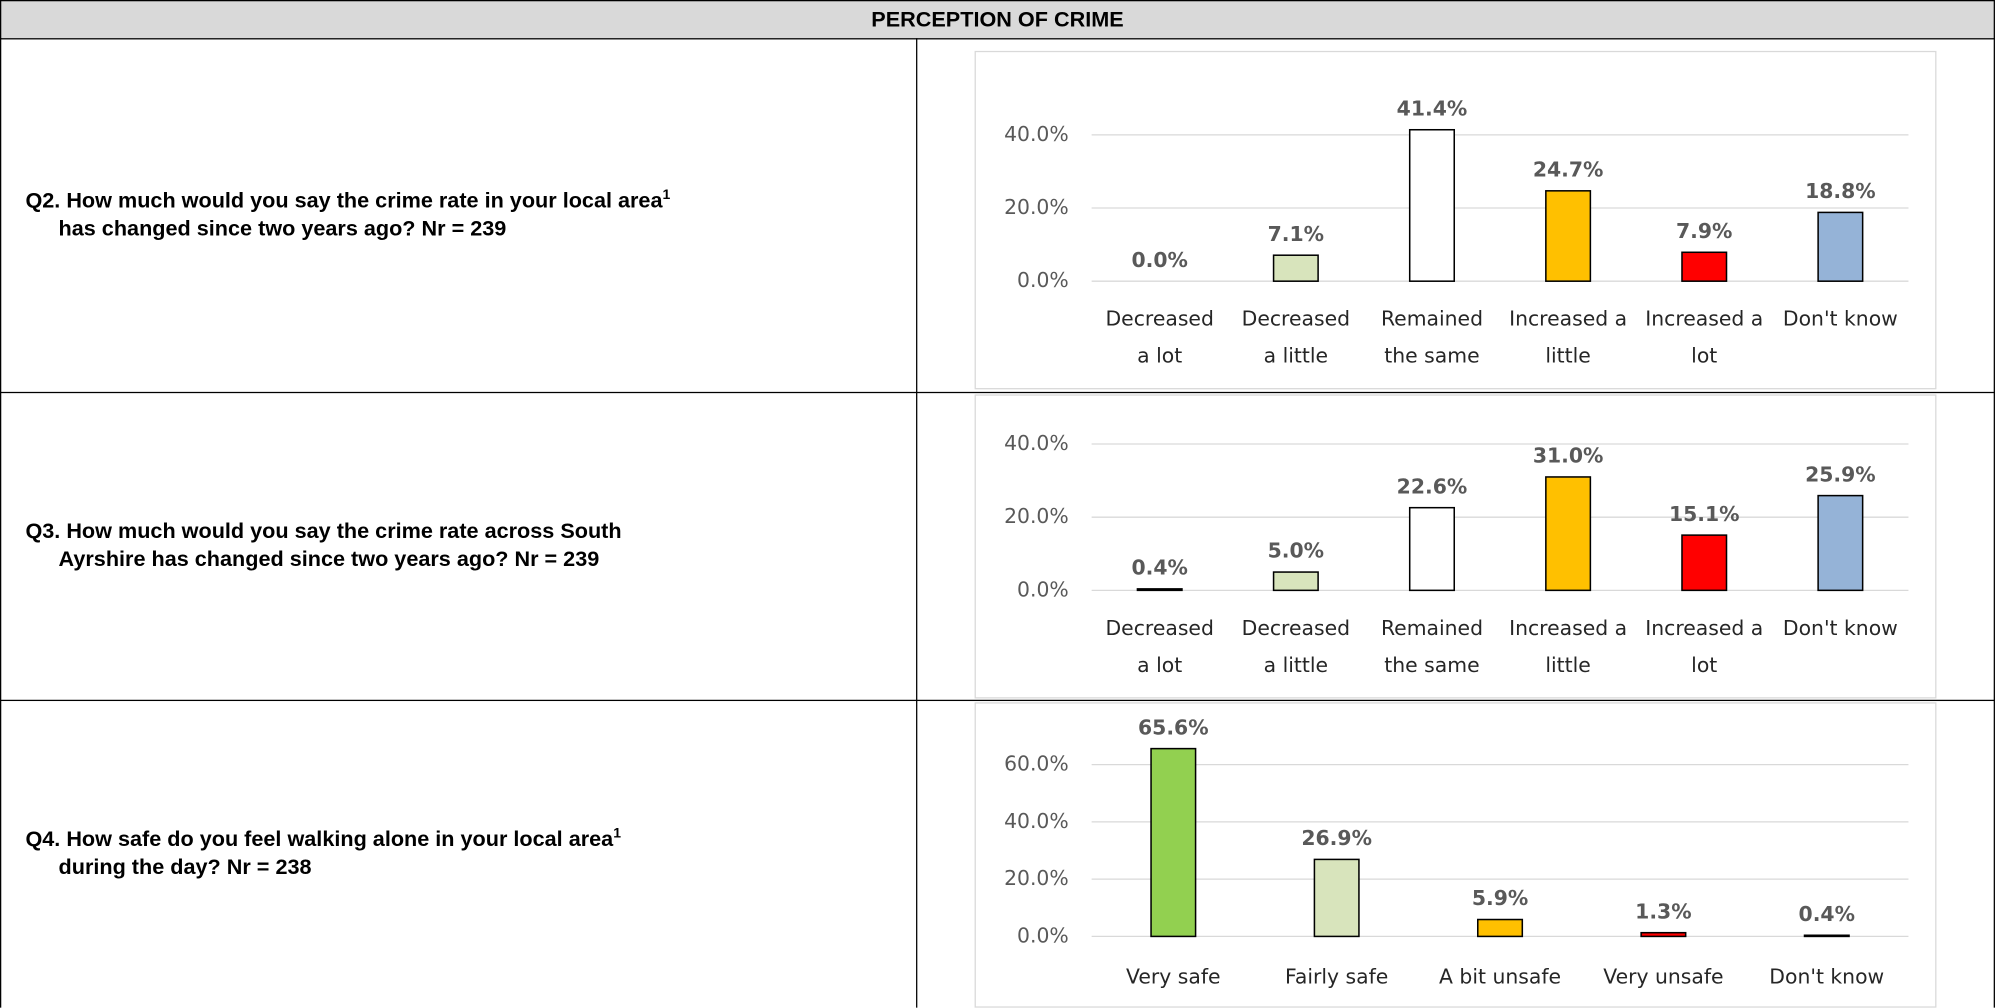 Image resolution: width=1995 pixels, height=1008 pixels. I want to click on data-label: 65.6%, so click(1173, 727).